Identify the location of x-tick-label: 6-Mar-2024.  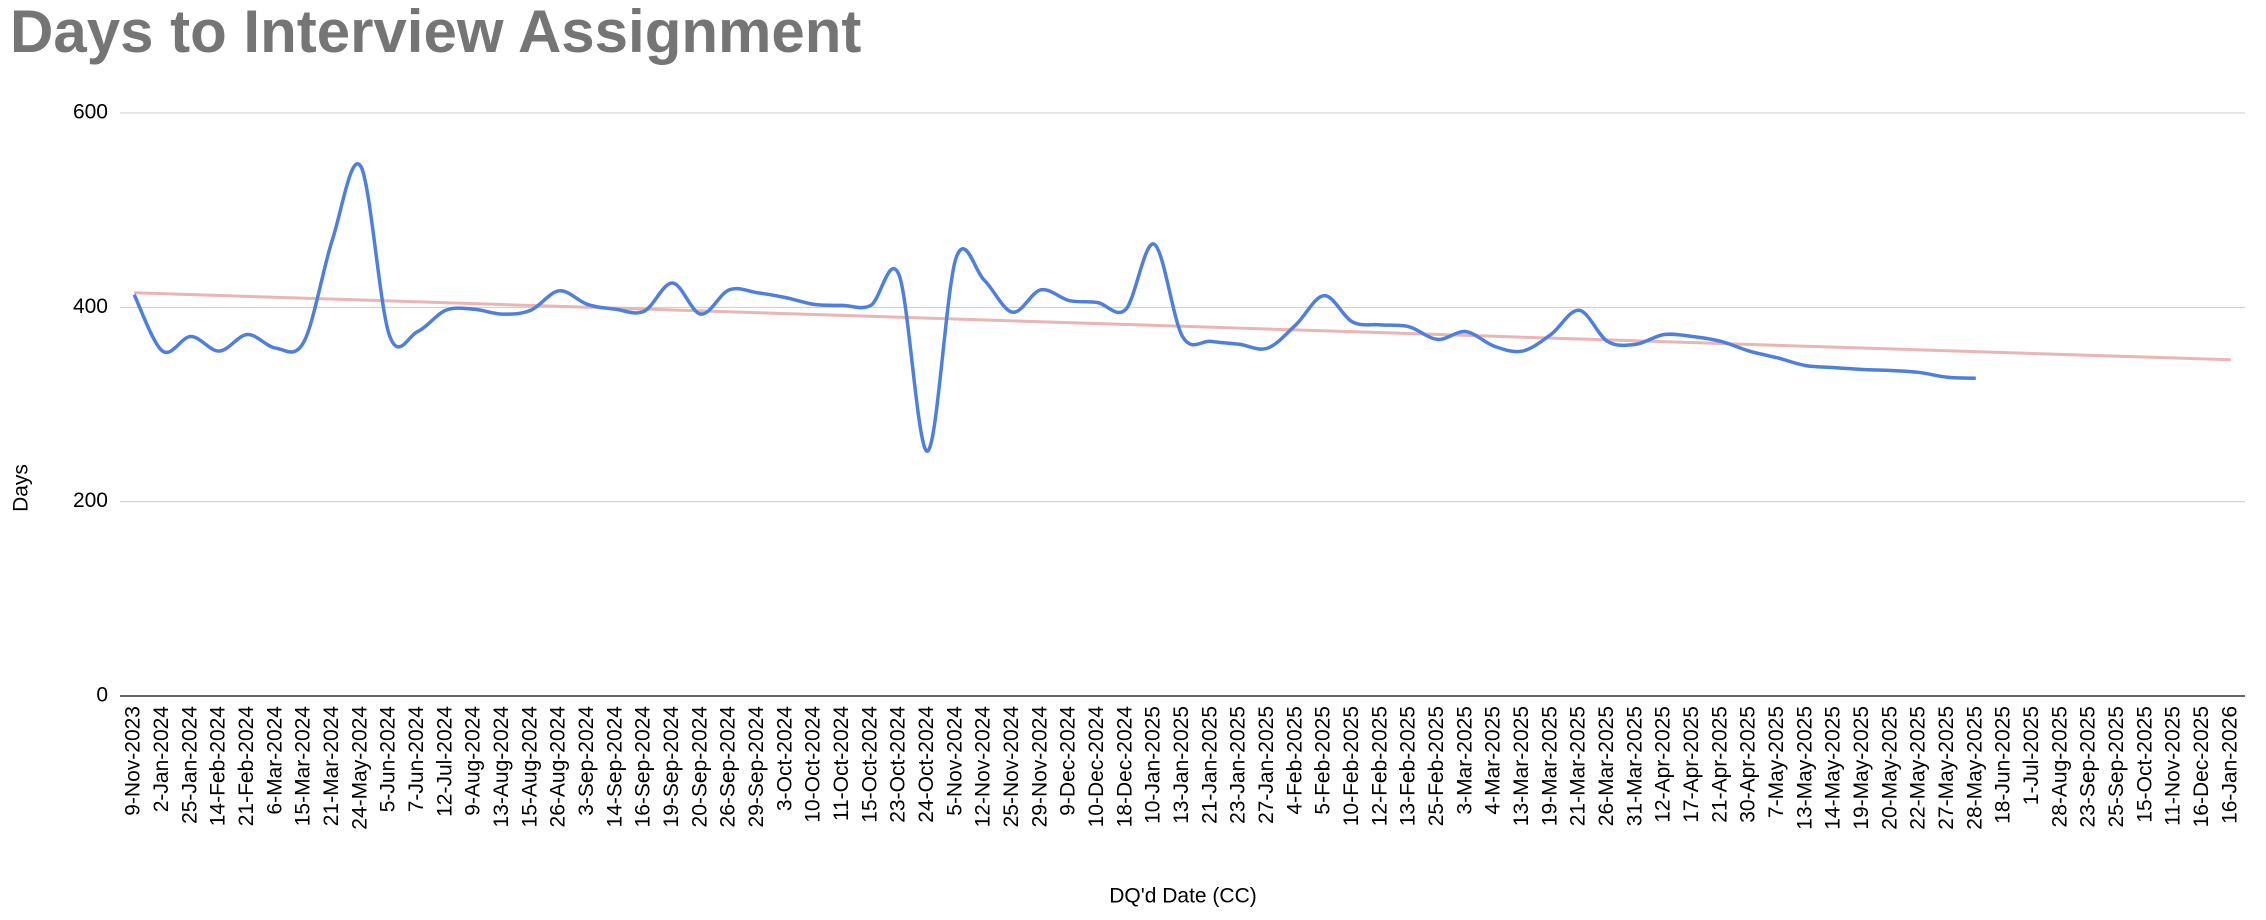
(274, 760).